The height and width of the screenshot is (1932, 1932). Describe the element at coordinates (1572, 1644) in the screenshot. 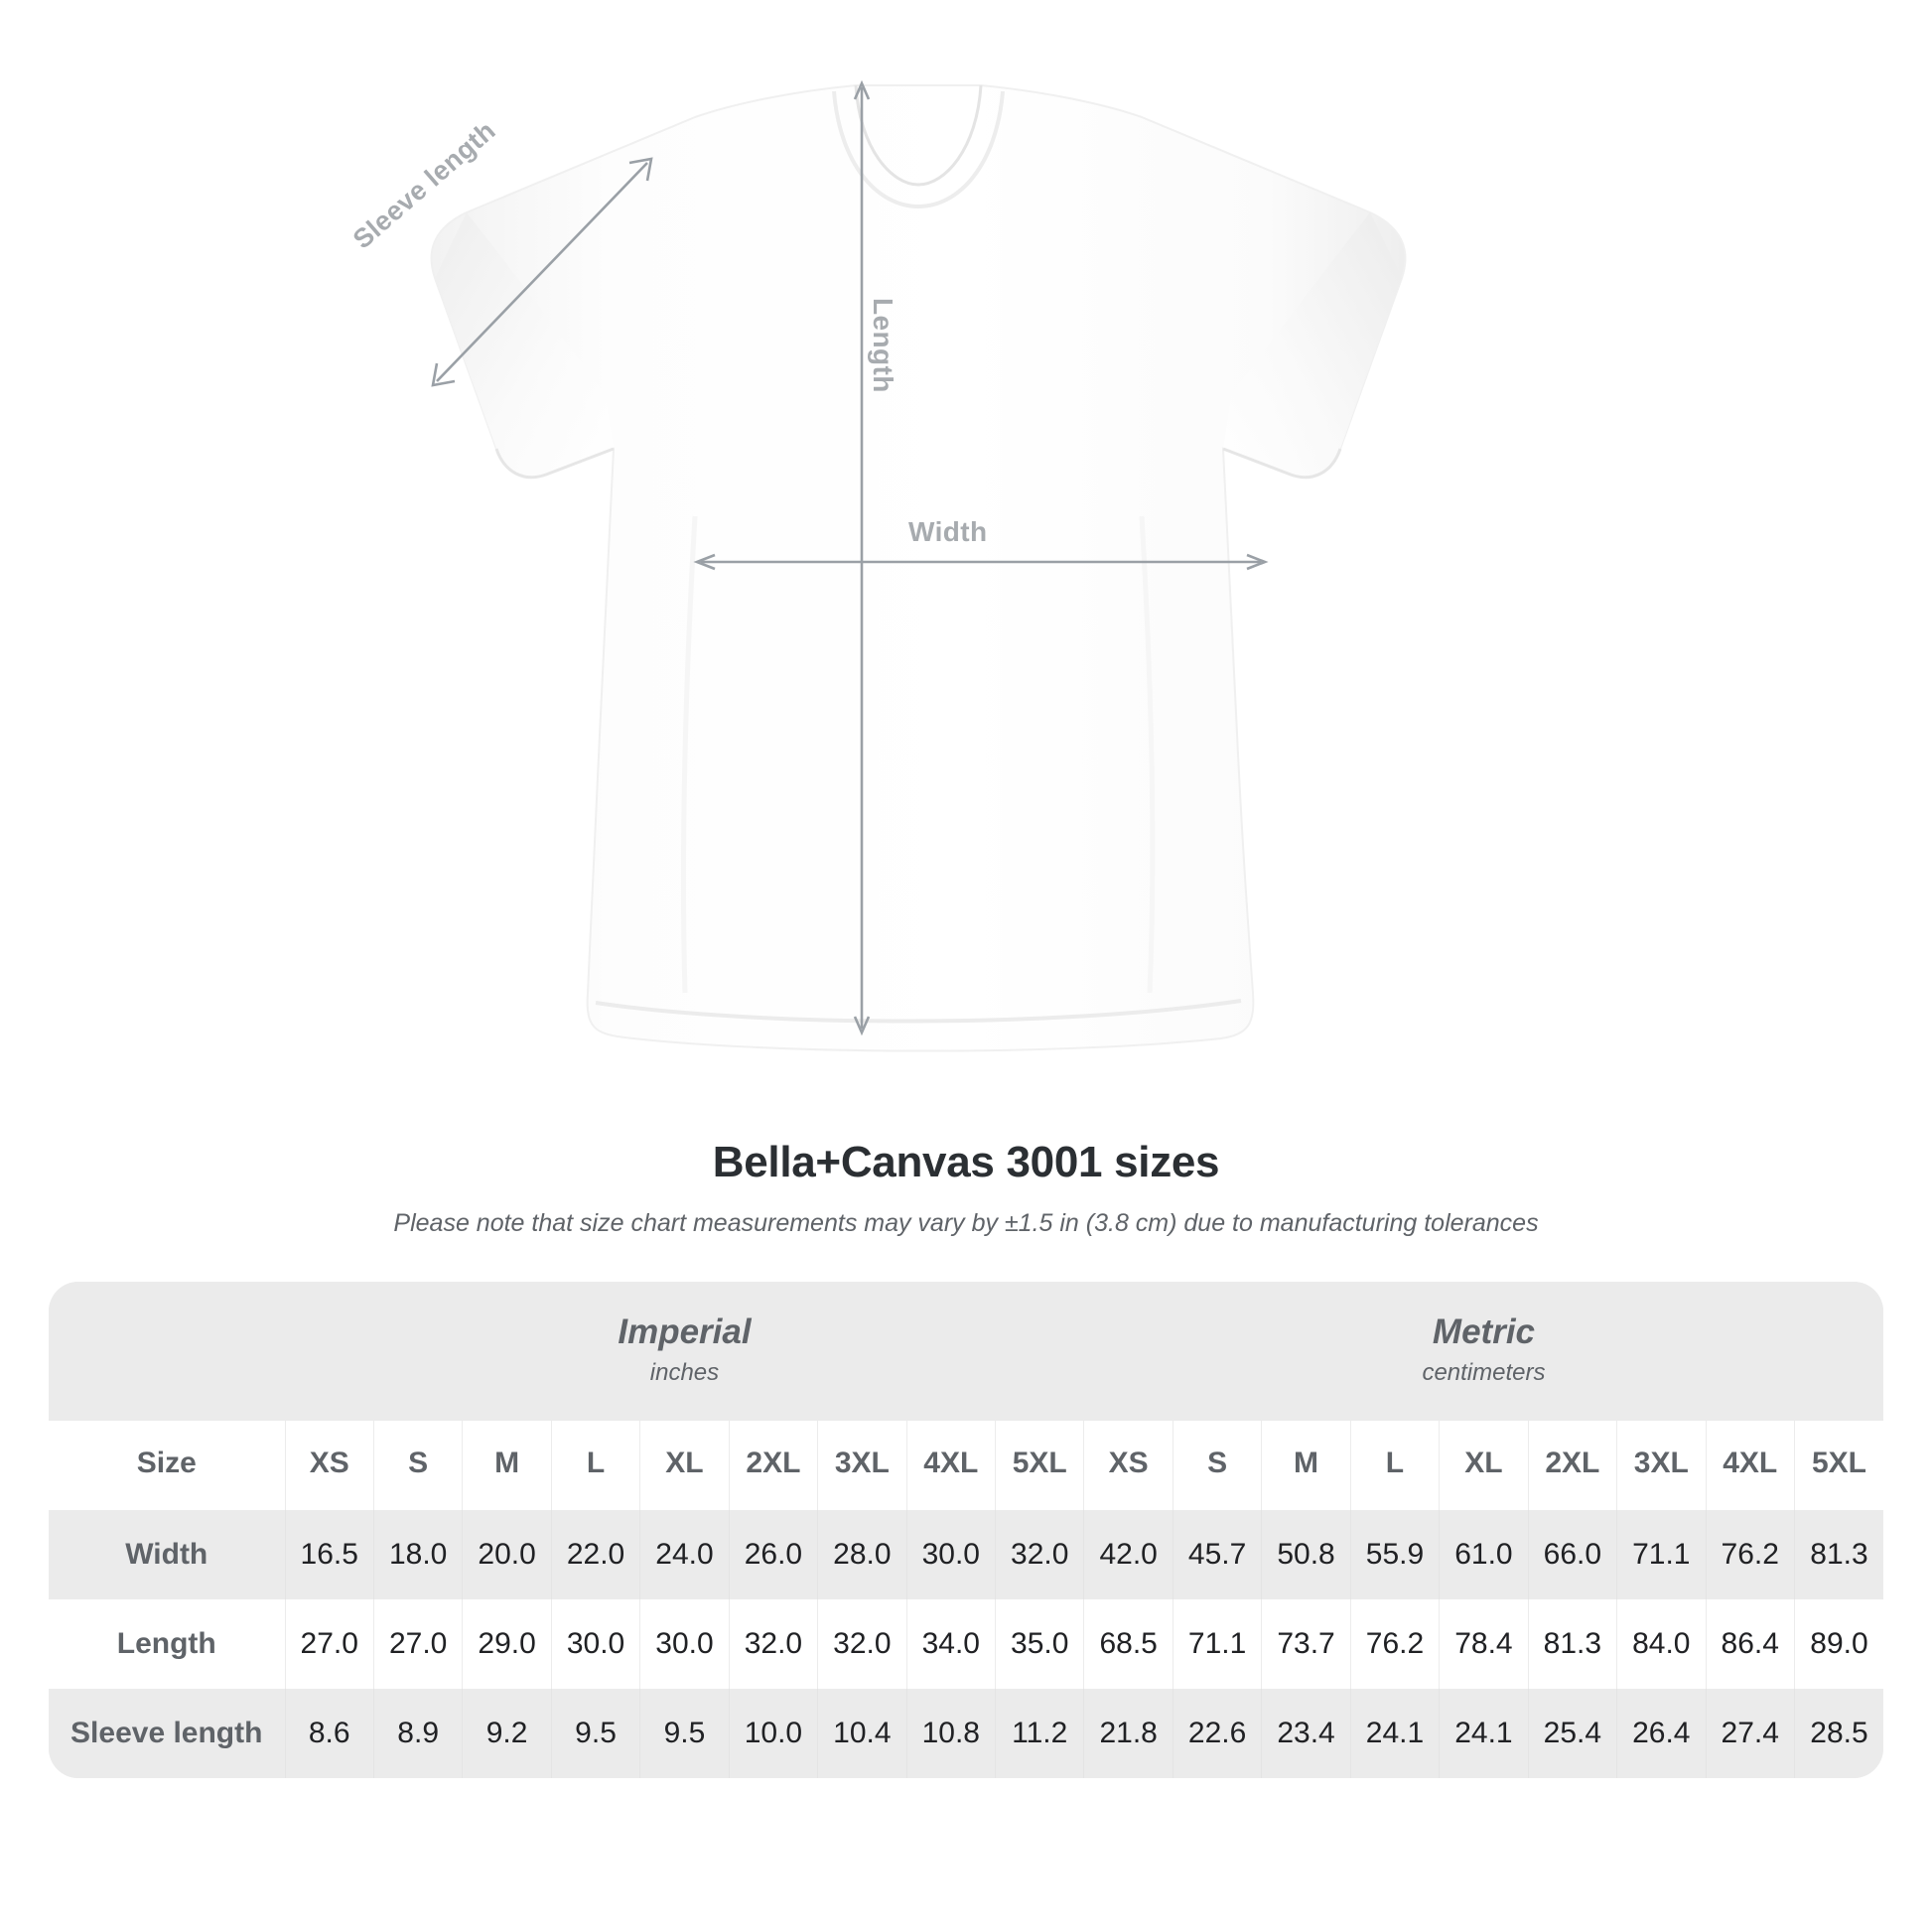

I see `cell-length-14: 81.3` at that location.